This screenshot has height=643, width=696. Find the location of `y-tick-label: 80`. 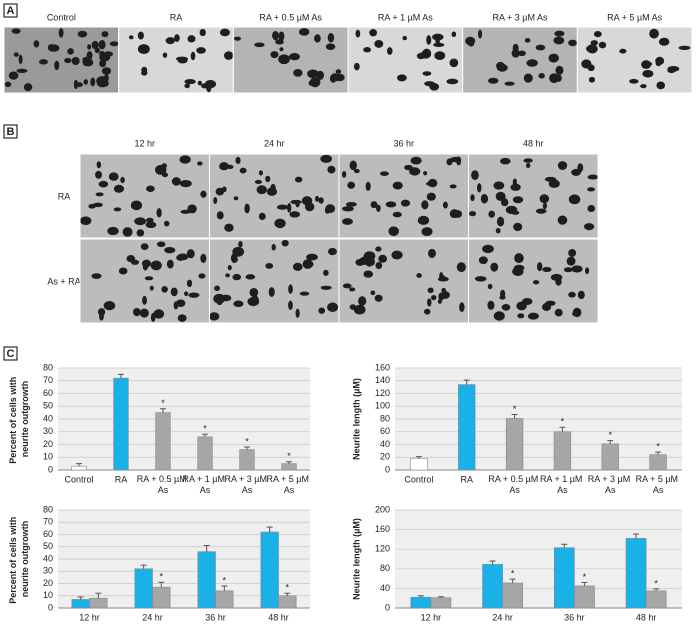

y-tick-label: 80 is located at coordinates (48, 367).